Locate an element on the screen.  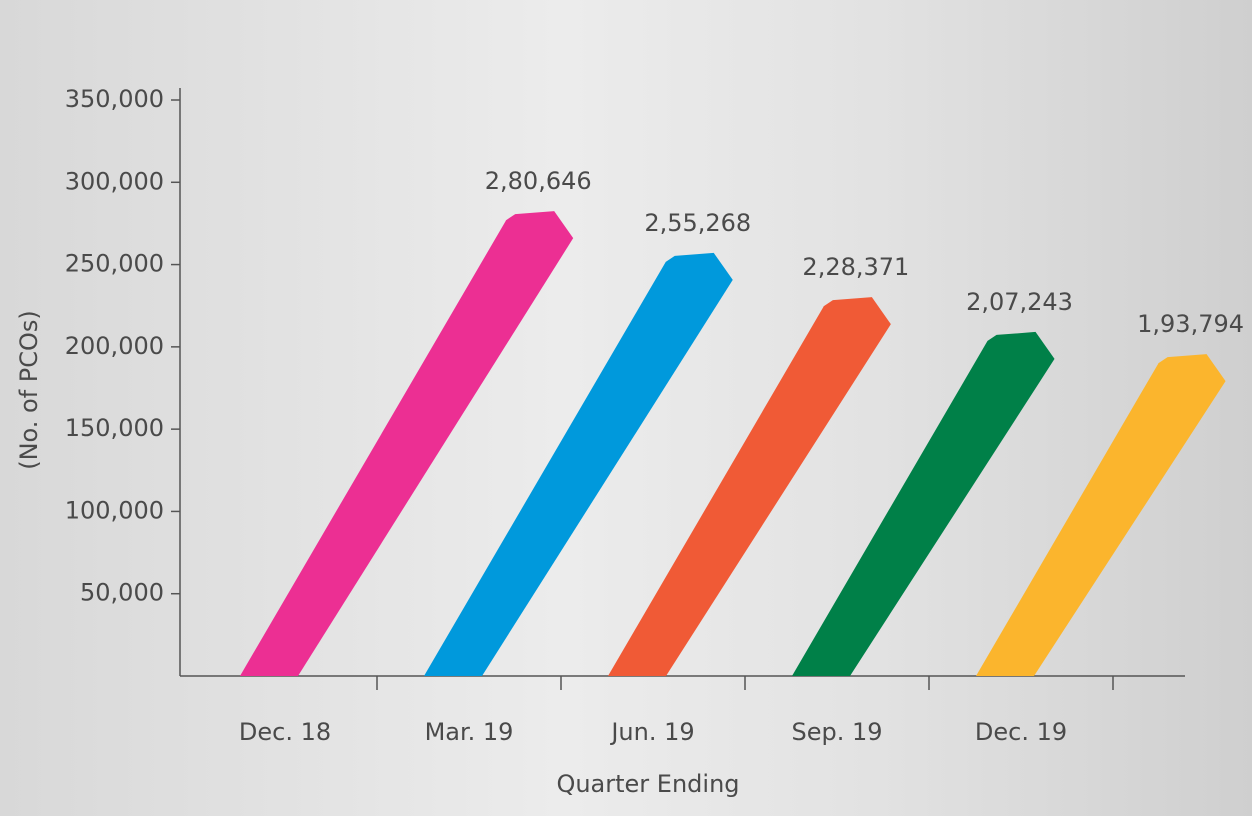
y-tick-label: 200,000 is located at coordinates (114, 346).